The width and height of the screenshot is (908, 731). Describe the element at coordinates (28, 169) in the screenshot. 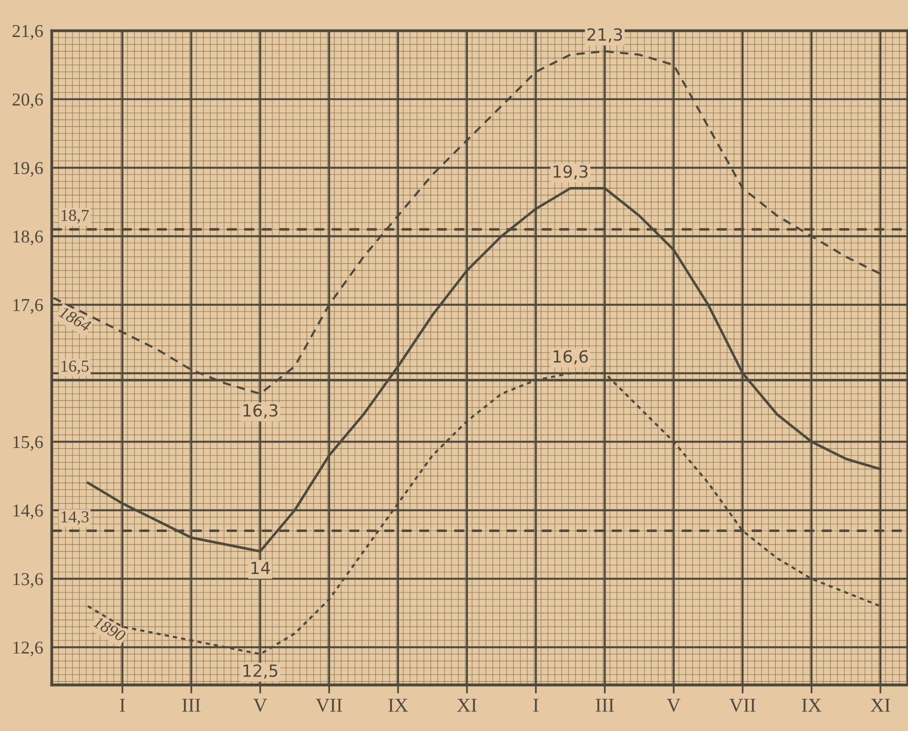

I see `y-tick-label: 19,6` at that location.